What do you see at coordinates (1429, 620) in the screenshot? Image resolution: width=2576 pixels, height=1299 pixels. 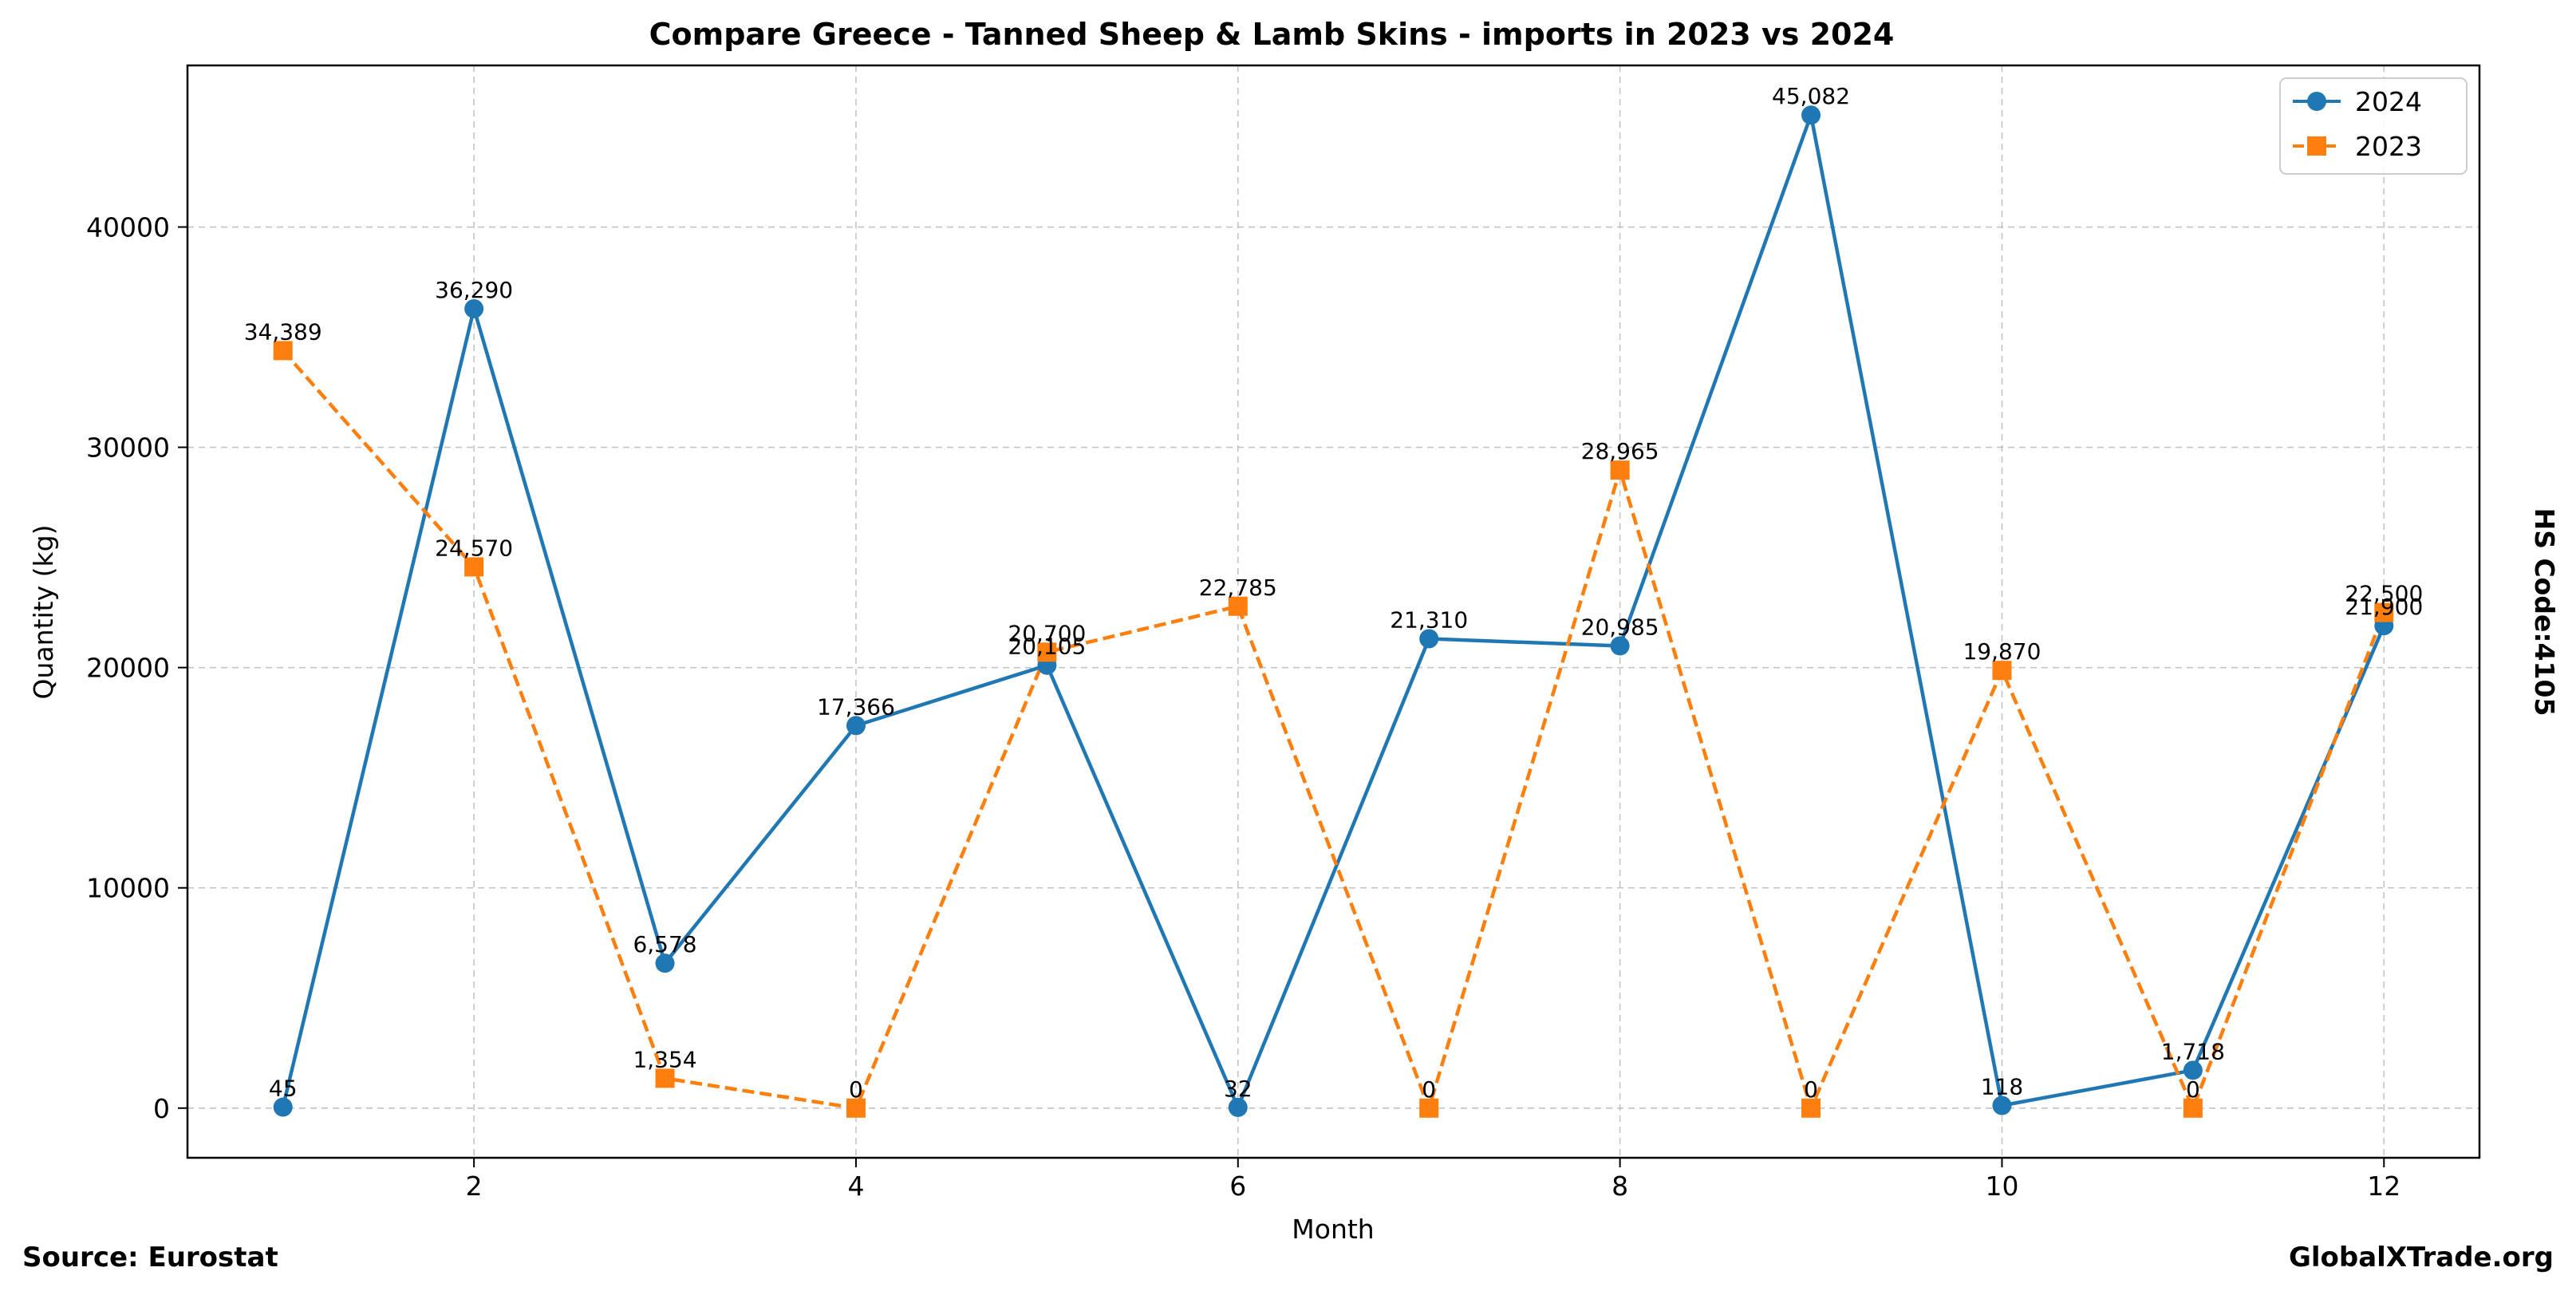 I see `data-label-2024: 21,310` at bounding box center [1429, 620].